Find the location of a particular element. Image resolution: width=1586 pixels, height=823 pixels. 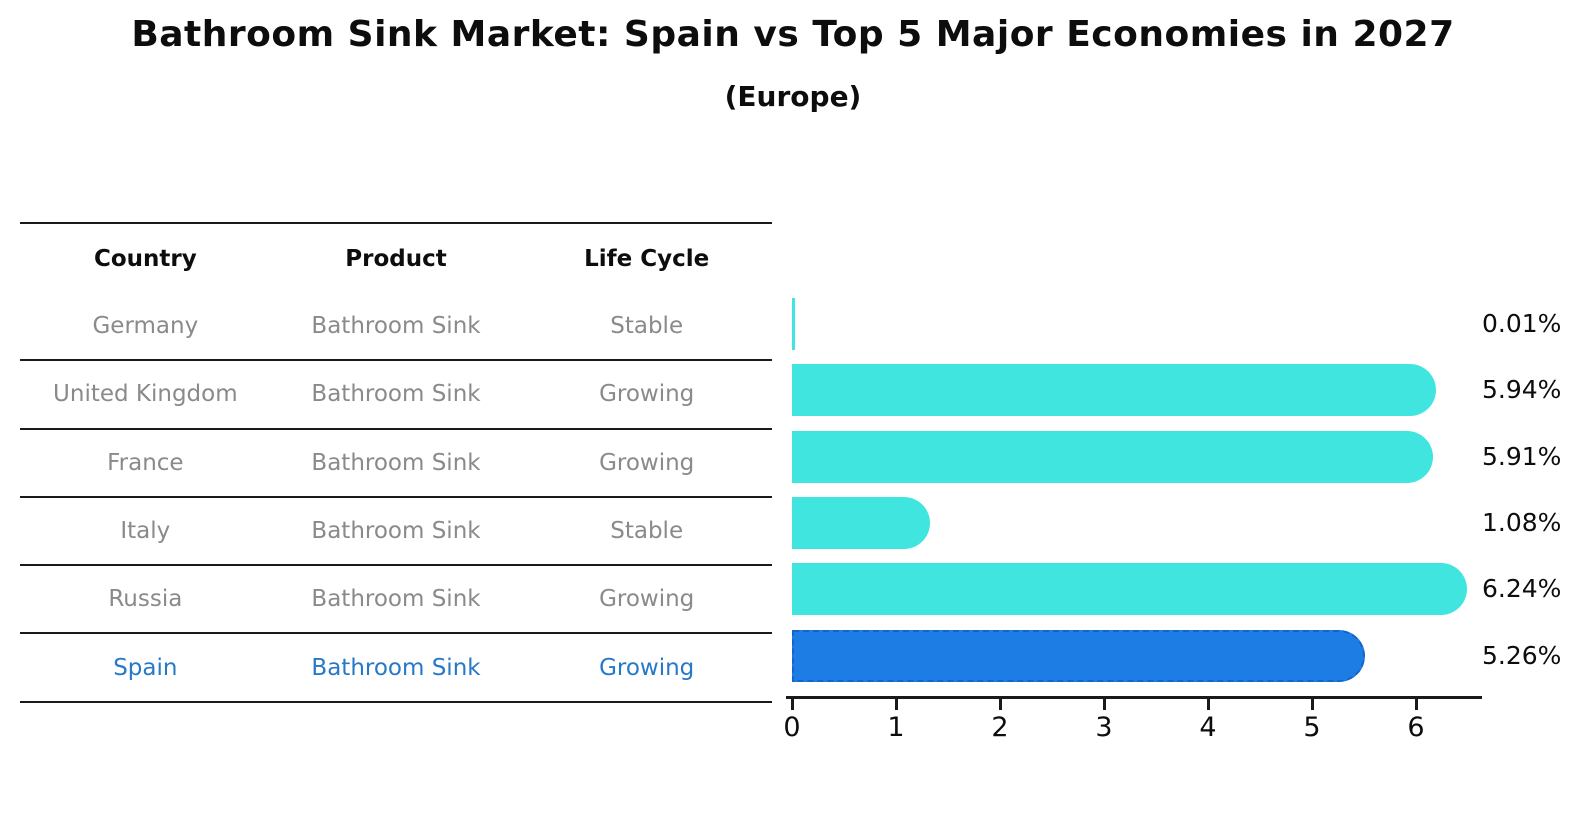

x-axis-tick-label: 6 is located at coordinates (1416, 727).